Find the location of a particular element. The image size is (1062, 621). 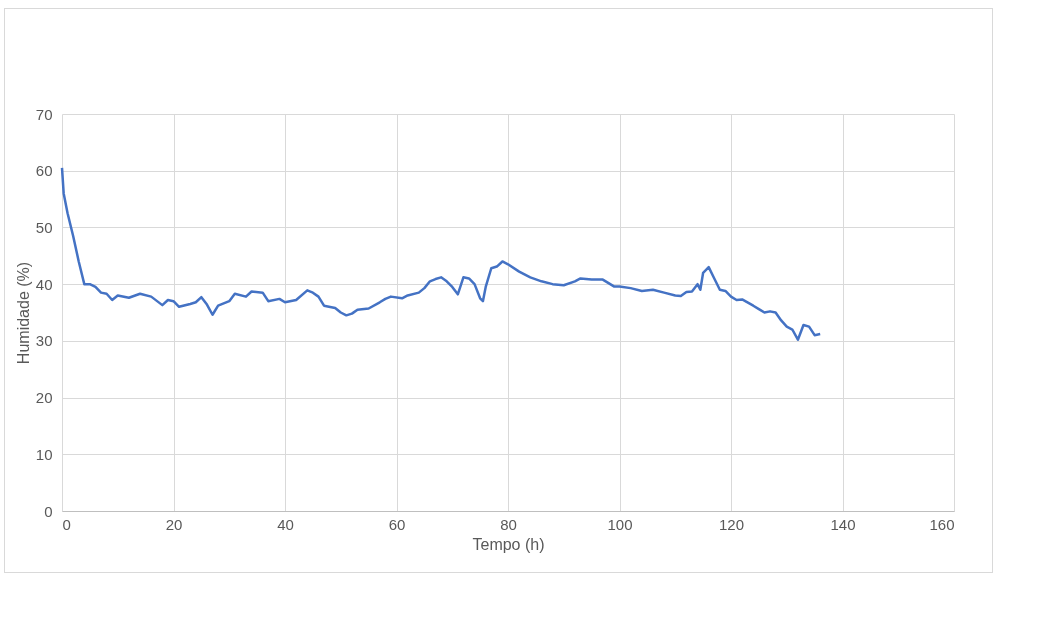

y-tick-label: 10 is located at coordinates (44, 454).